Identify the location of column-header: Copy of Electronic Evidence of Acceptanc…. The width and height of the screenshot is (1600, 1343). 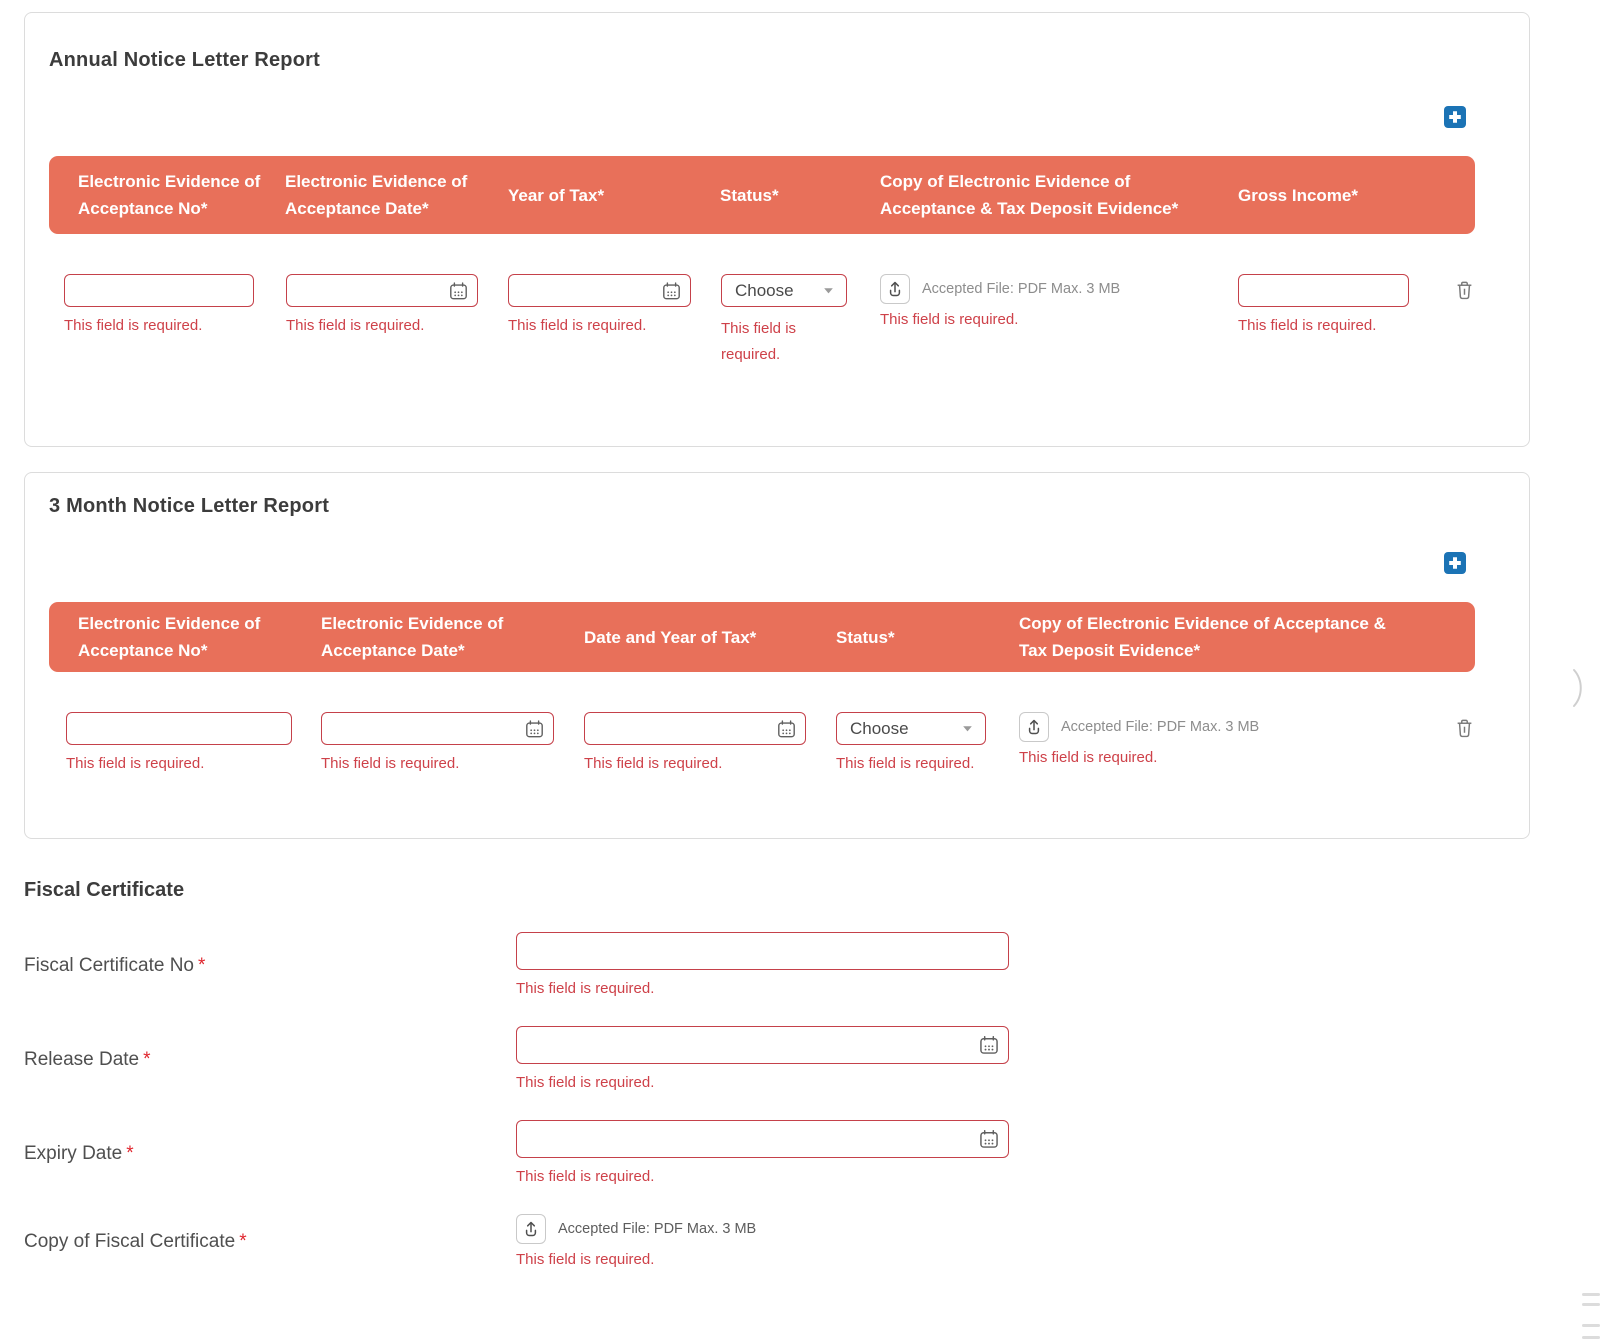
(1029, 195).